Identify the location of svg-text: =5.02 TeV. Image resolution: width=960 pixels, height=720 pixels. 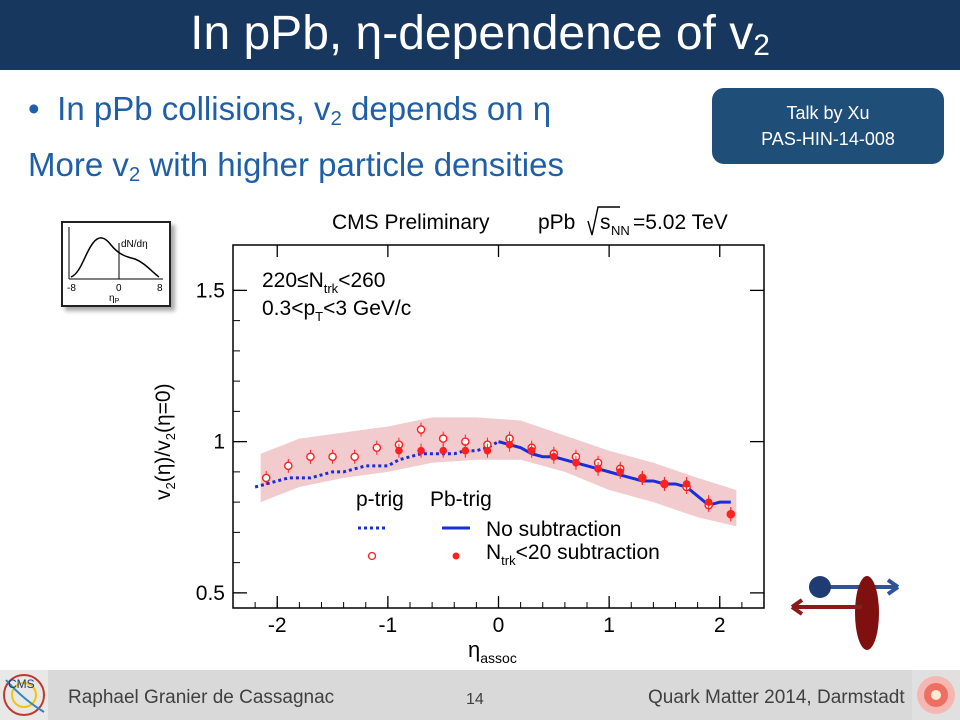
(680, 222).